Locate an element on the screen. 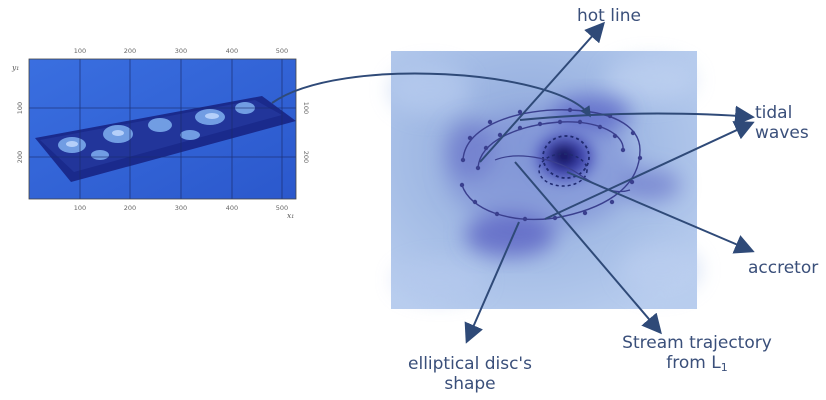  inset-x-axis-label: x₁ is located at coordinates (290, 215).